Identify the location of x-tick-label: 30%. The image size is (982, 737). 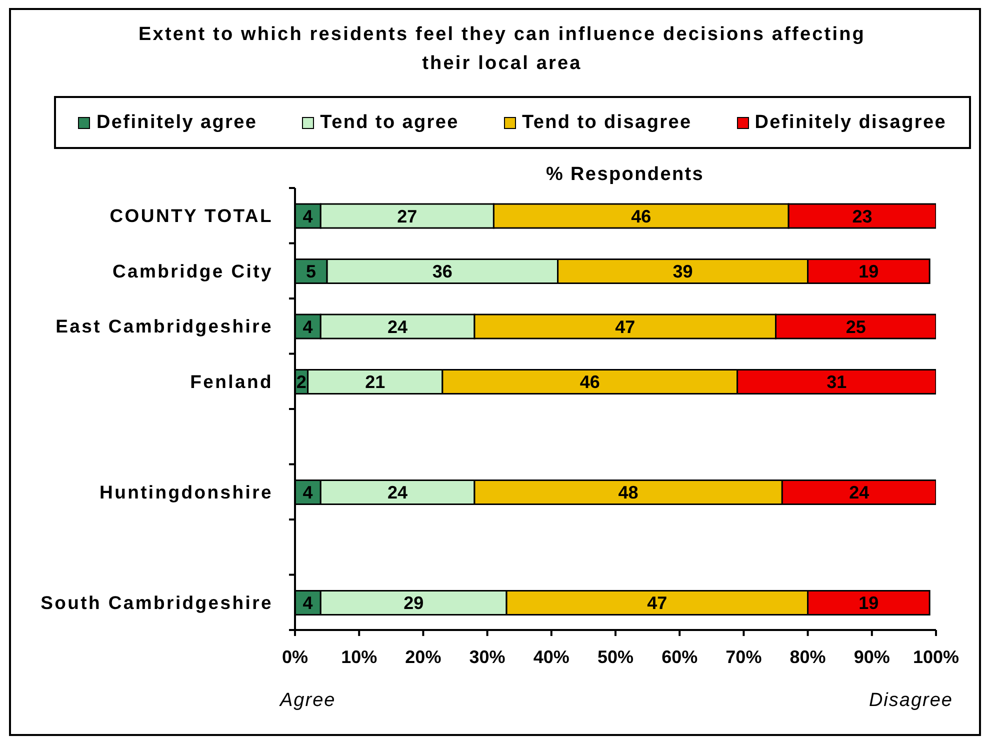
(487, 656).